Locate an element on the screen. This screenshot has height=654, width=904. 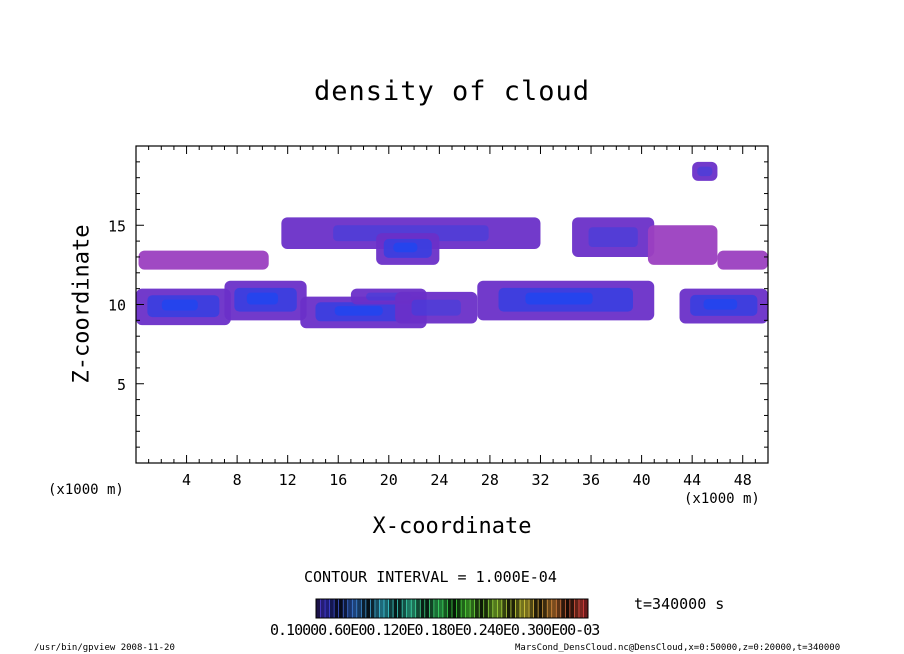
x-tick-label: 24 is located at coordinates (439, 480).